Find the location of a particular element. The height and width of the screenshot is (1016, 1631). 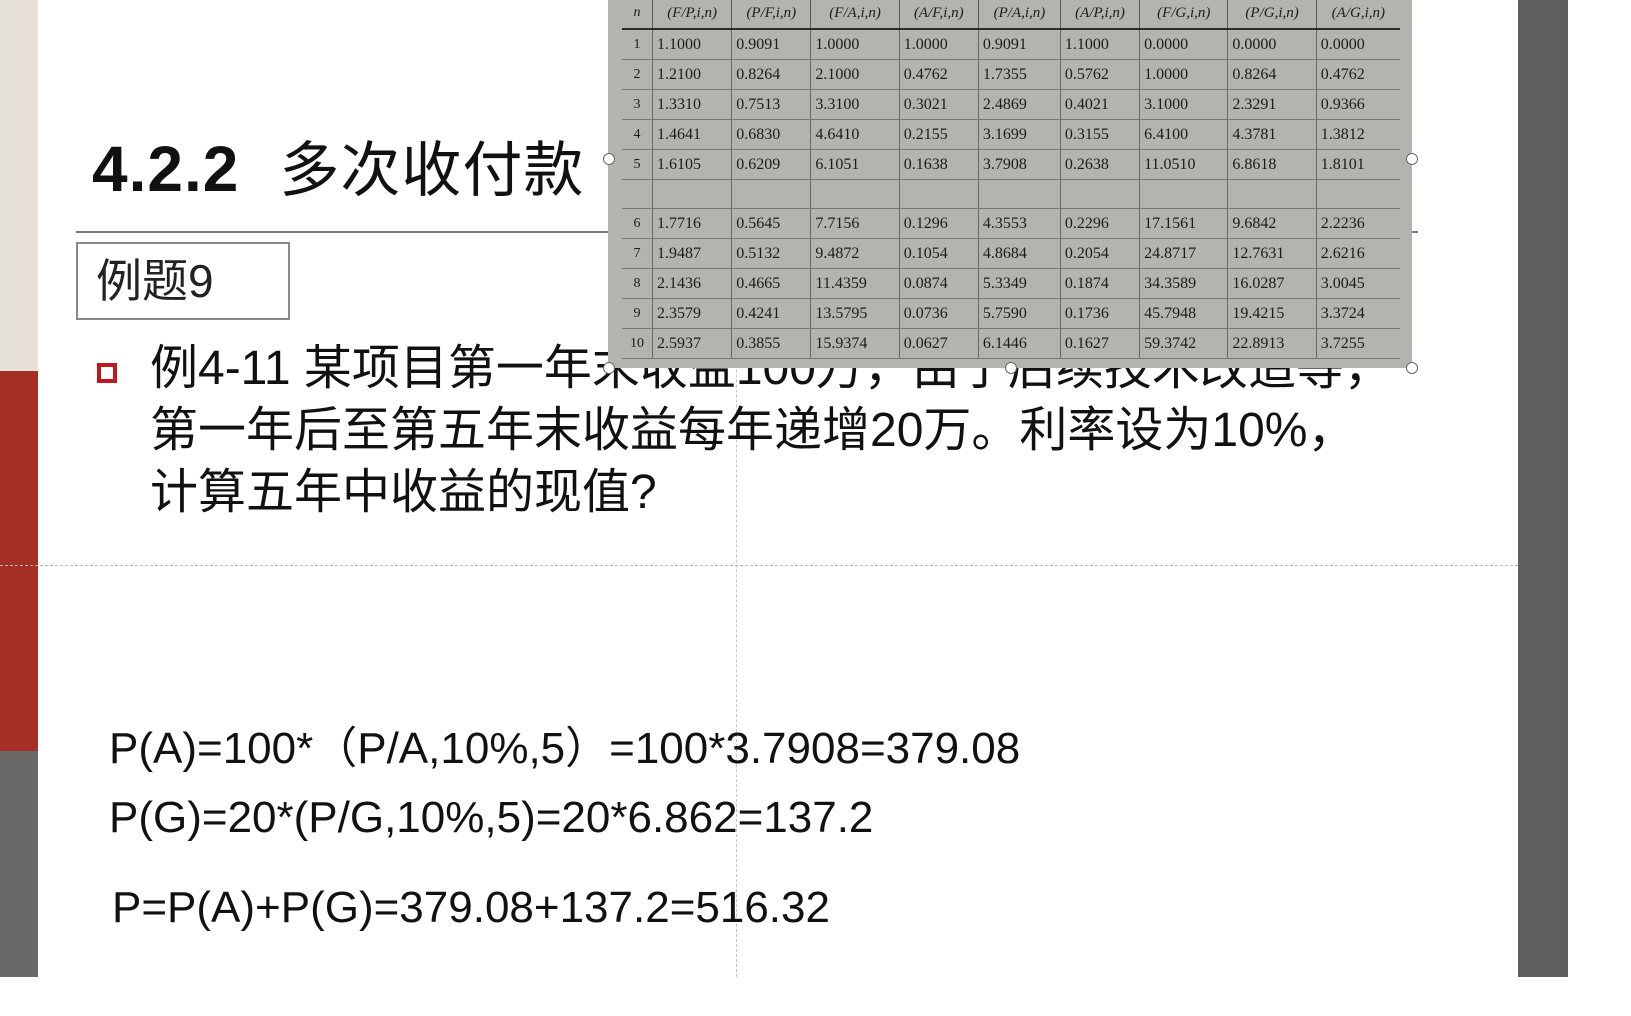

right-dark-bar is located at coordinates (1543, 488).